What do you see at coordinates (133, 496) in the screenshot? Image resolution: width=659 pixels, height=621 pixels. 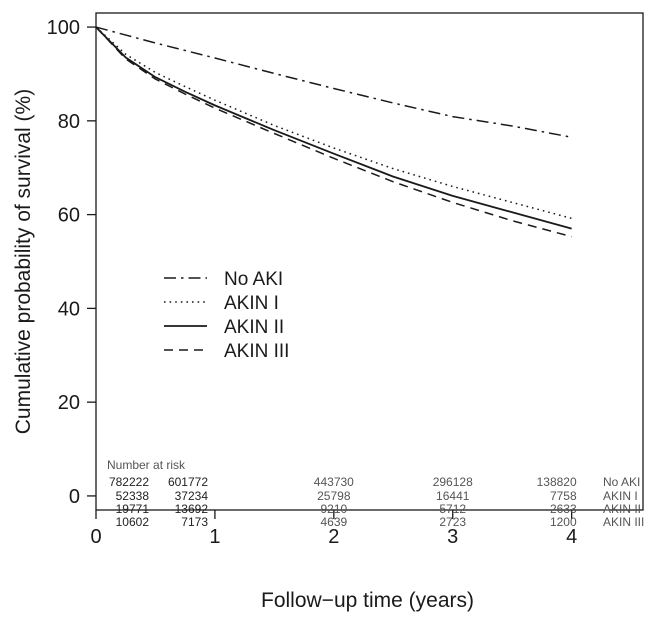 I see `risk-table-value: 52338` at bounding box center [133, 496].